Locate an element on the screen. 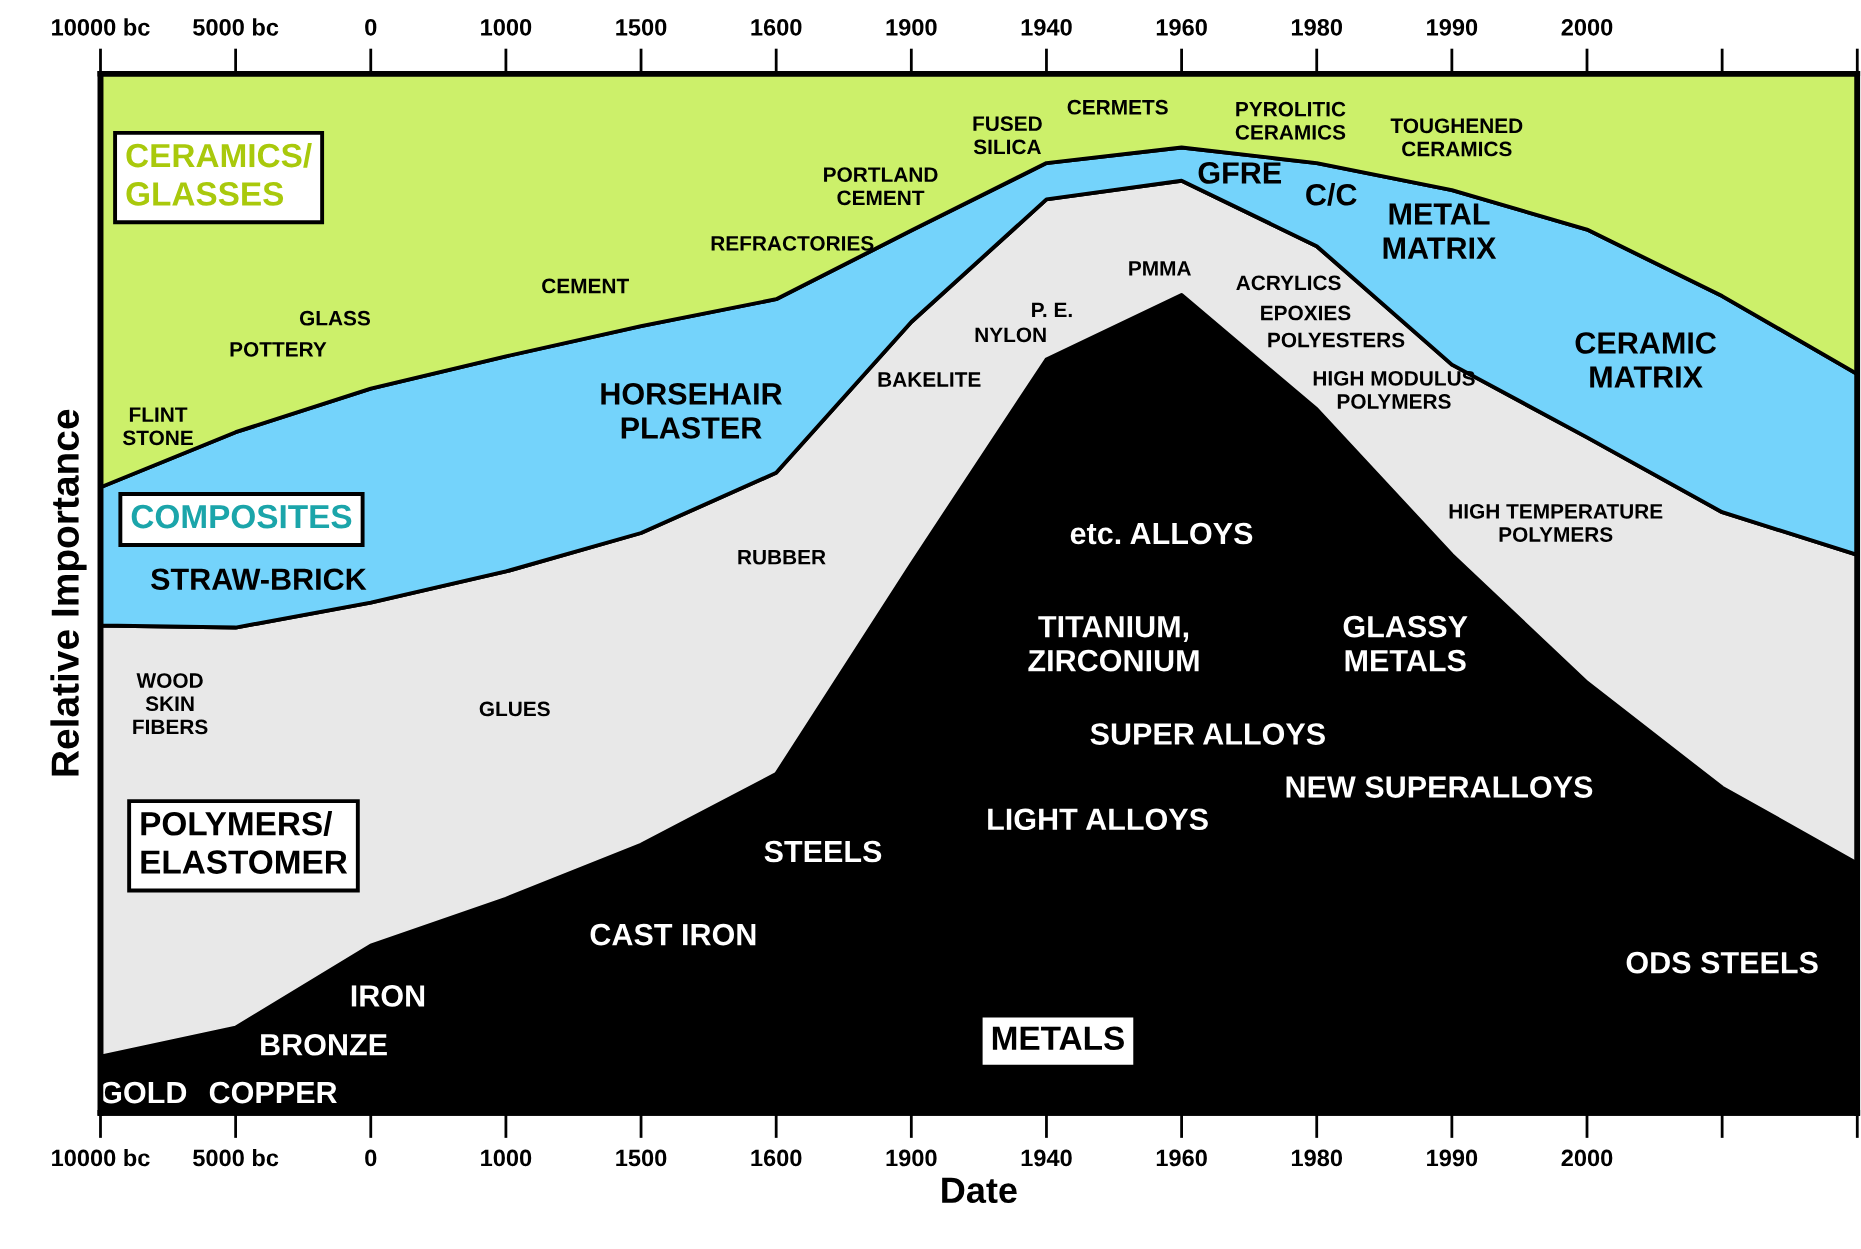 The width and height of the screenshot is (1861, 1249). category-label: 1960 is located at coordinates (1181, 27).